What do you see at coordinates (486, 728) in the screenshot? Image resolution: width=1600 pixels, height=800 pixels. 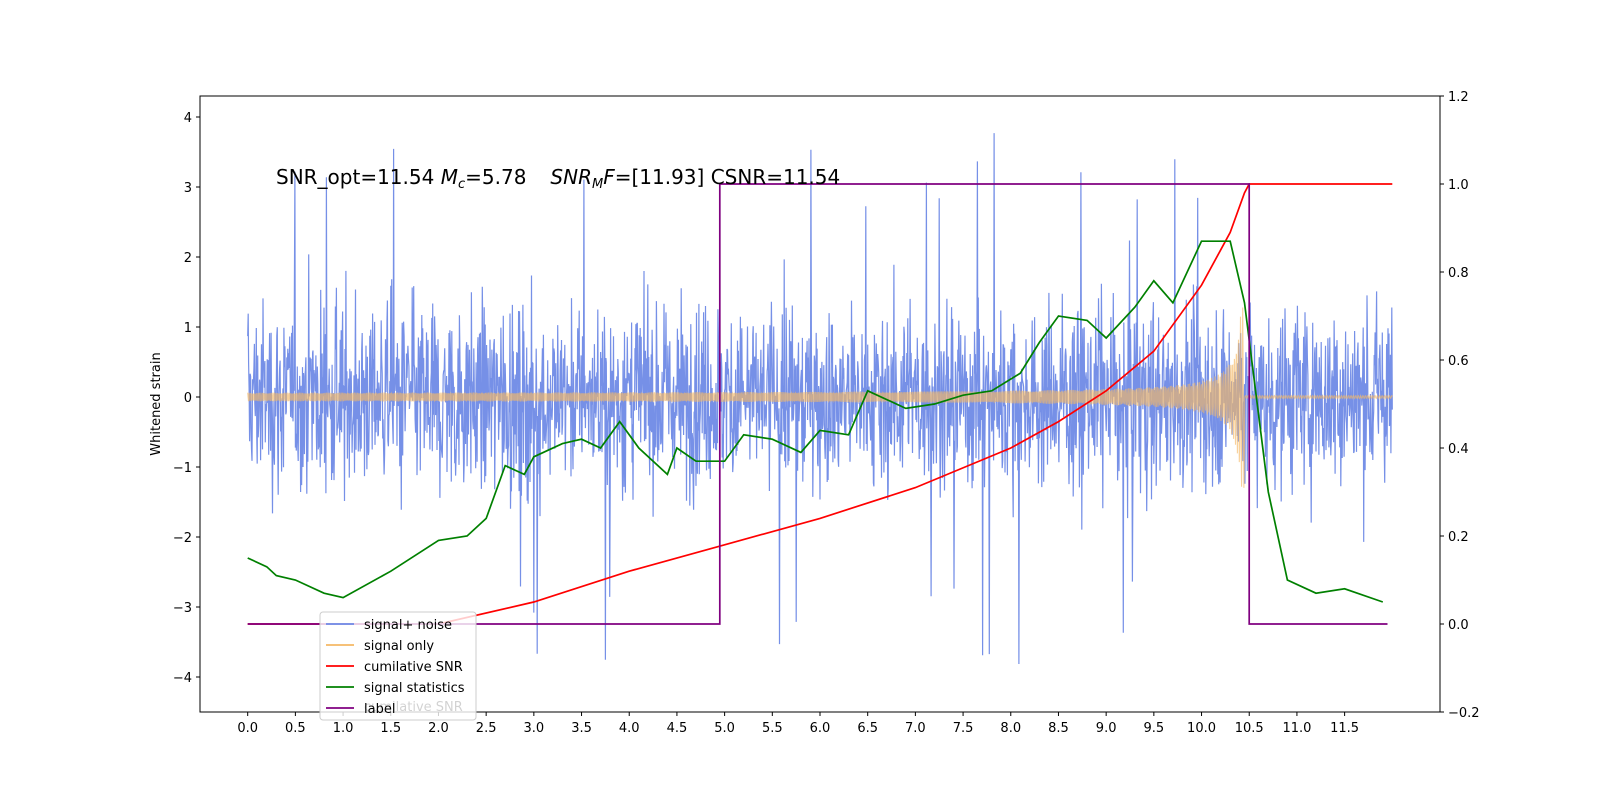 I see `x-tick-label: 2.5` at bounding box center [486, 728].